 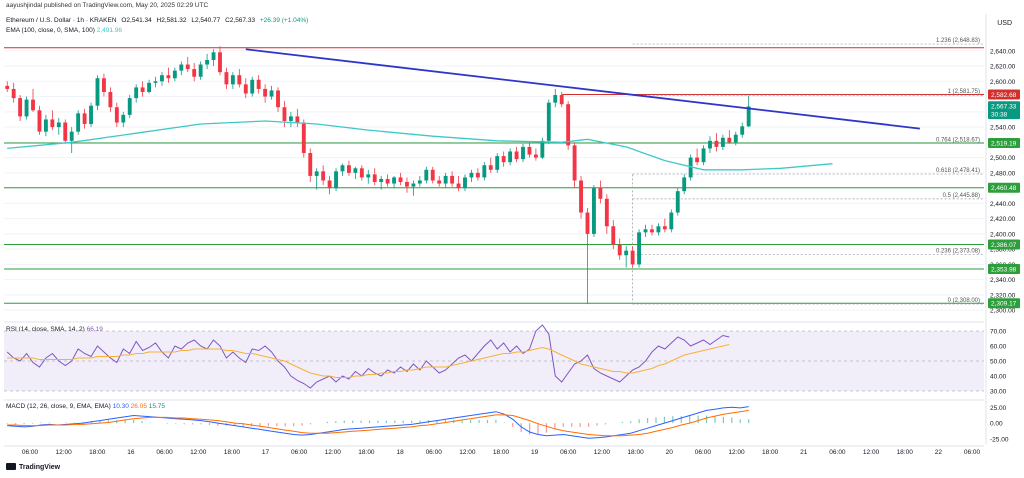 I want to click on price-badge-label: 2,519.19, so click(x=1004, y=143).